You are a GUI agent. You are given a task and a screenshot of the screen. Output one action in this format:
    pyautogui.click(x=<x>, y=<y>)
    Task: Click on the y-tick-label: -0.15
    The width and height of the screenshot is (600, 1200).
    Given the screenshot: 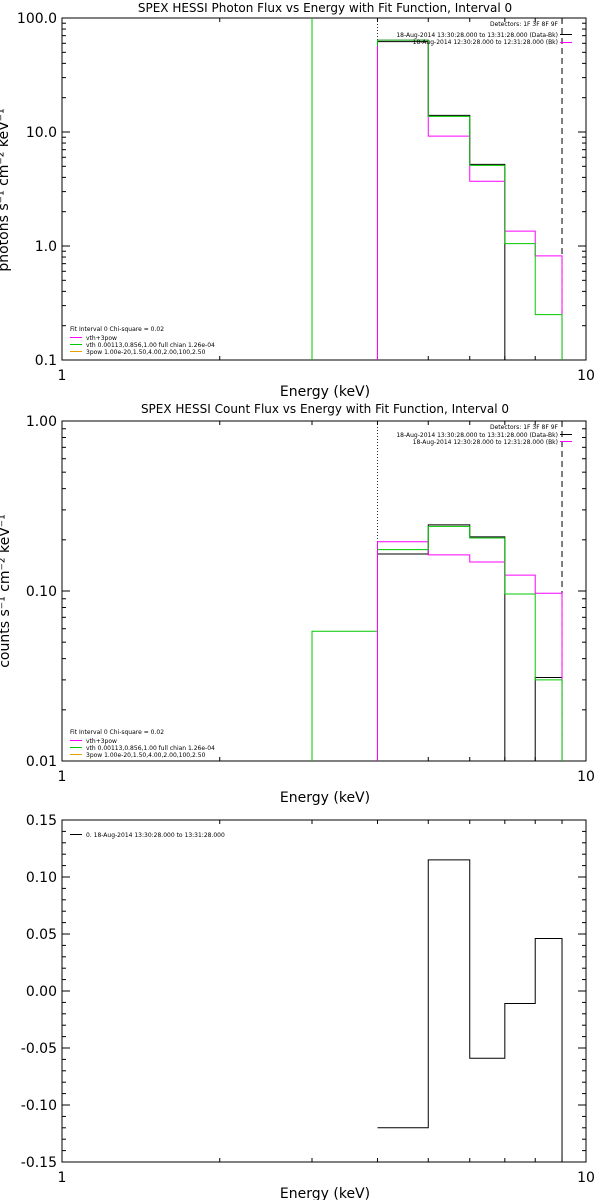 What is the action you would take?
    pyautogui.click(x=39, y=1163)
    